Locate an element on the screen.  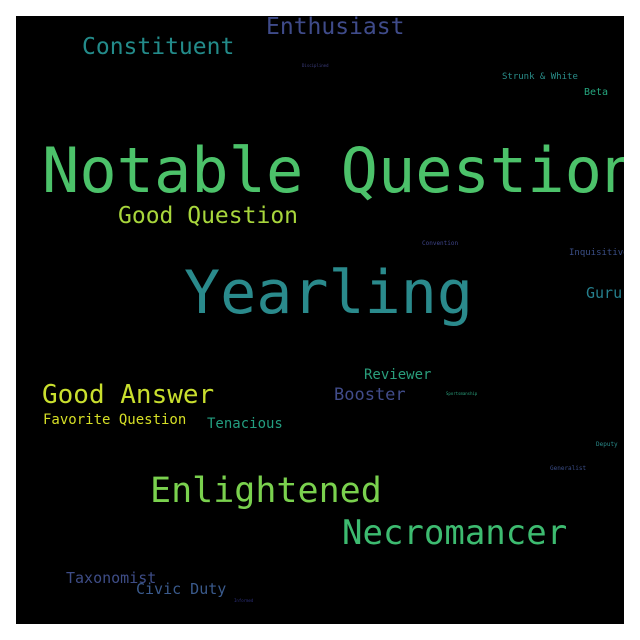
word-deputy: Deputy is located at coordinates (607, 444).